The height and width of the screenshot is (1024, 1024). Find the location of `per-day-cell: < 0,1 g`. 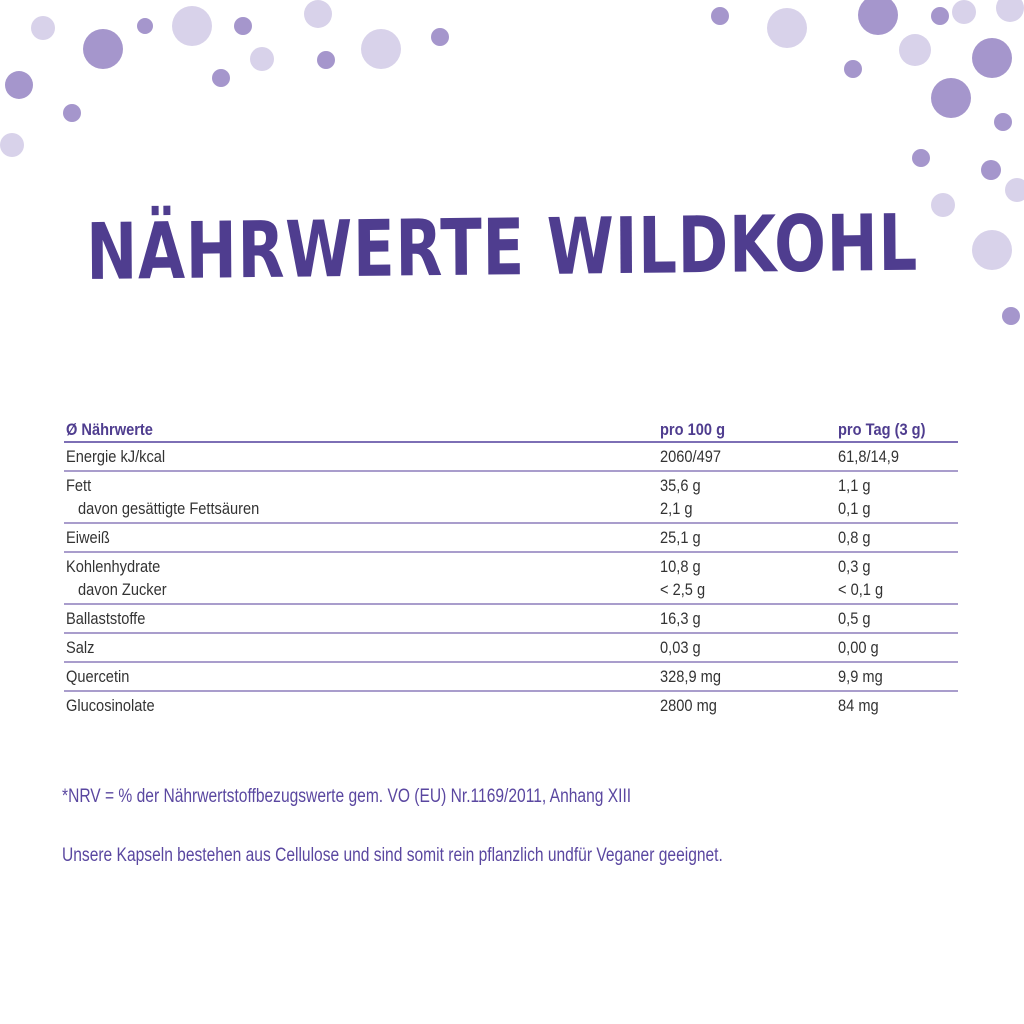

per-day-cell: < 0,1 g is located at coordinates (861, 589).